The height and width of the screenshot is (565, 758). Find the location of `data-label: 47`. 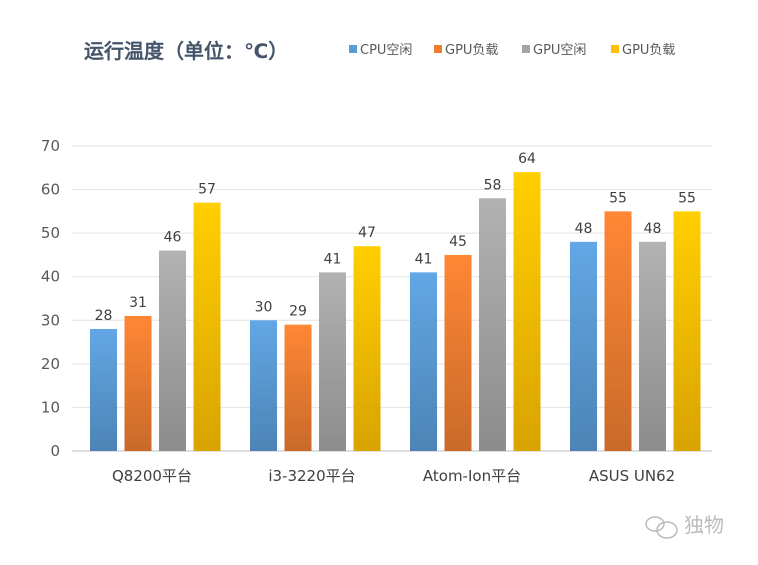

data-label: 47 is located at coordinates (367, 233).